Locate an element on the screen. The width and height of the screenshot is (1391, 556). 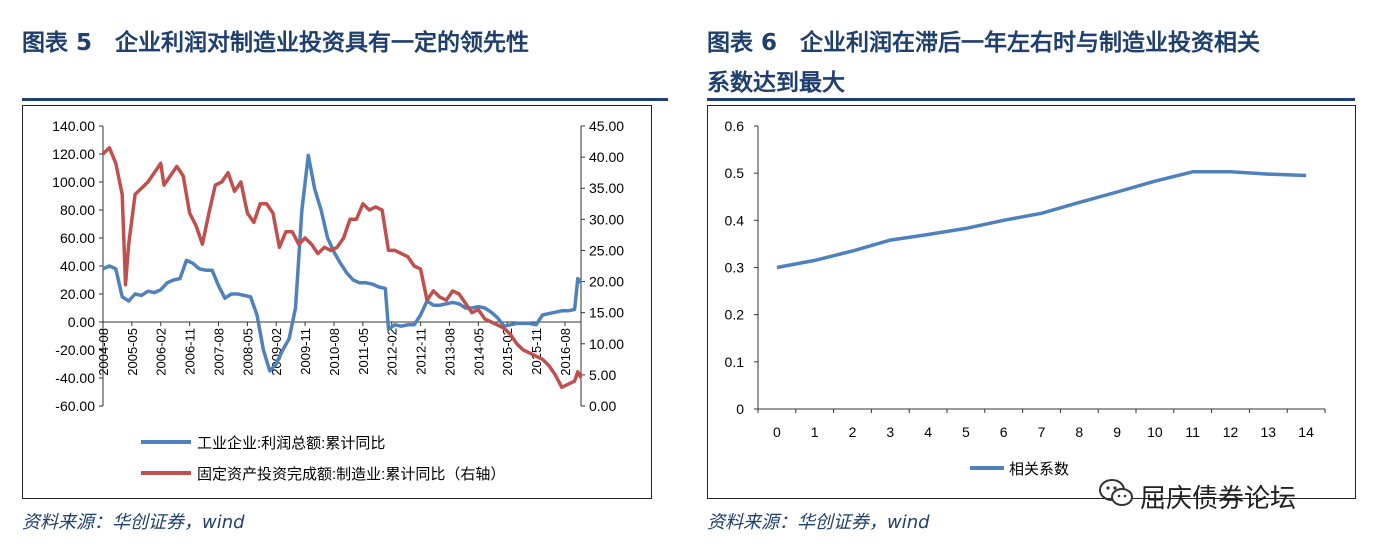
x-tick-label: 5 is located at coordinates (966, 432).